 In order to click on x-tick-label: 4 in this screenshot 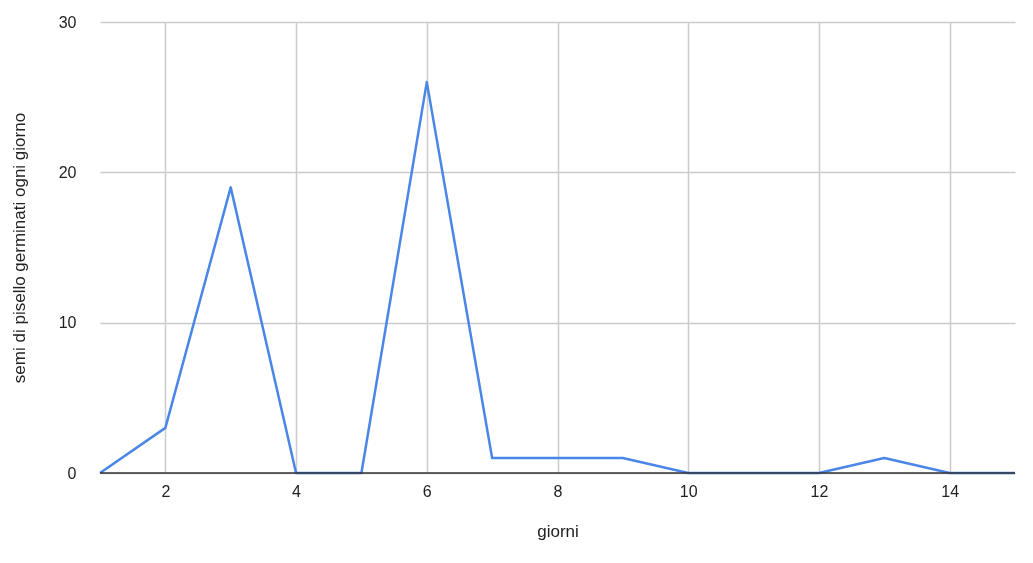, I will do `click(297, 491)`.